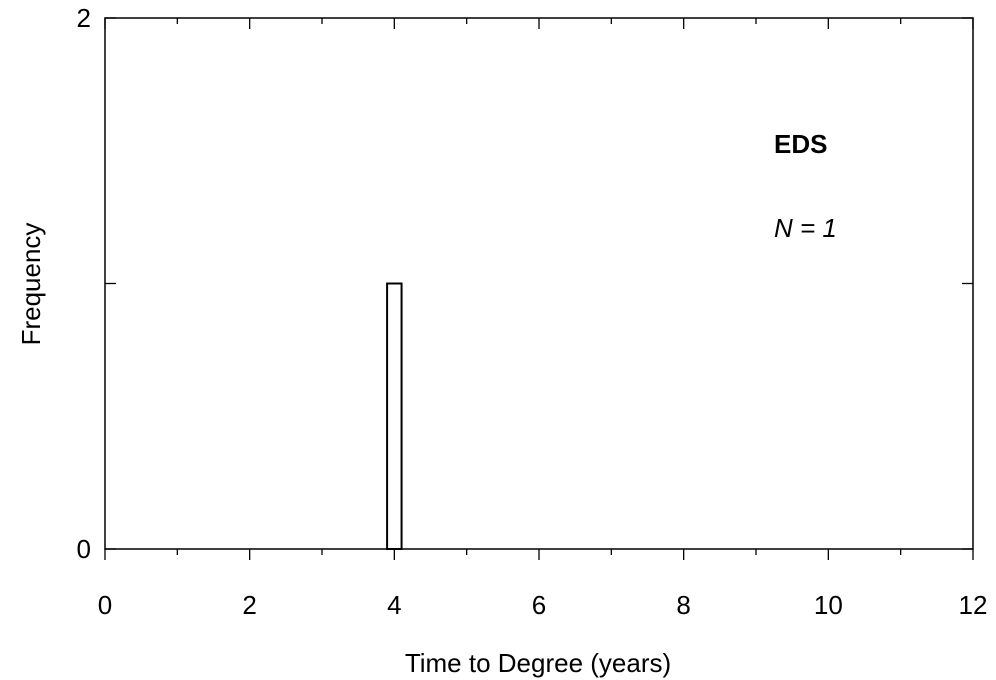 This screenshot has height=680, width=996. I want to click on y-tick-label: 0, so click(84, 549).